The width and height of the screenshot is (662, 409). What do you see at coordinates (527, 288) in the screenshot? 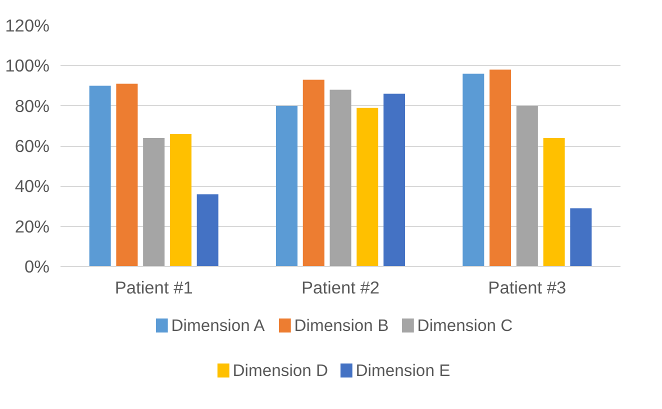
I see `x-tick-label: Patient #3` at bounding box center [527, 288].